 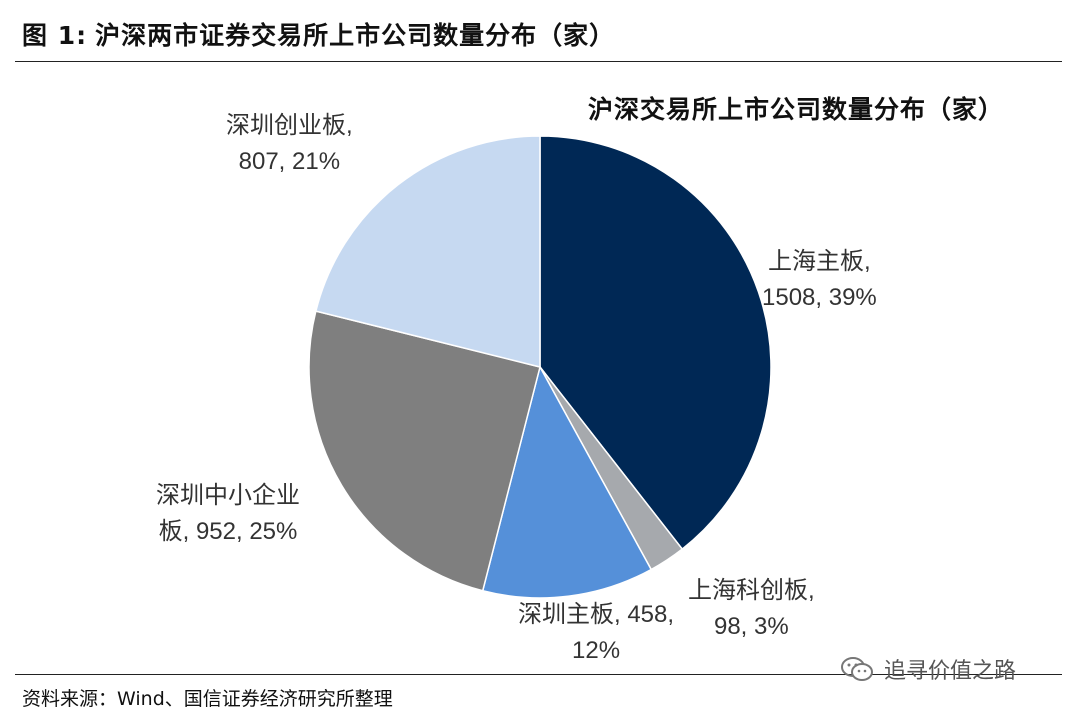 I want to click on wechat-icon, so click(x=857, y=669).